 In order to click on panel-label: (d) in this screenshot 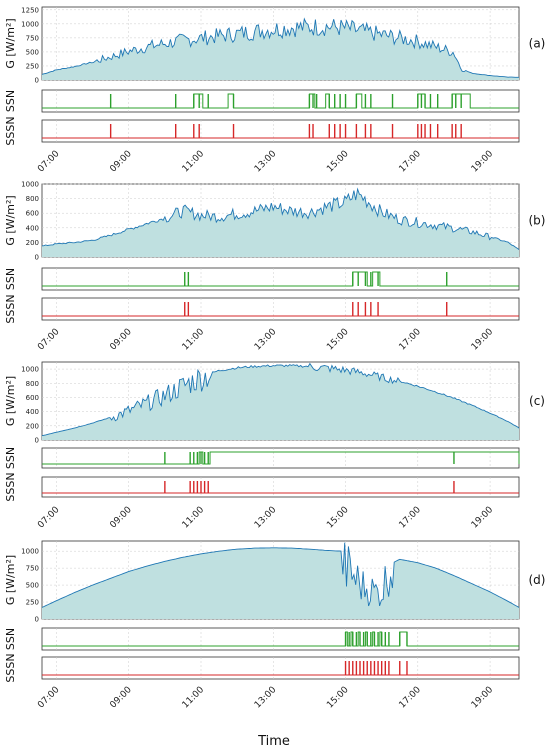, I will do `click(537, 580)`.